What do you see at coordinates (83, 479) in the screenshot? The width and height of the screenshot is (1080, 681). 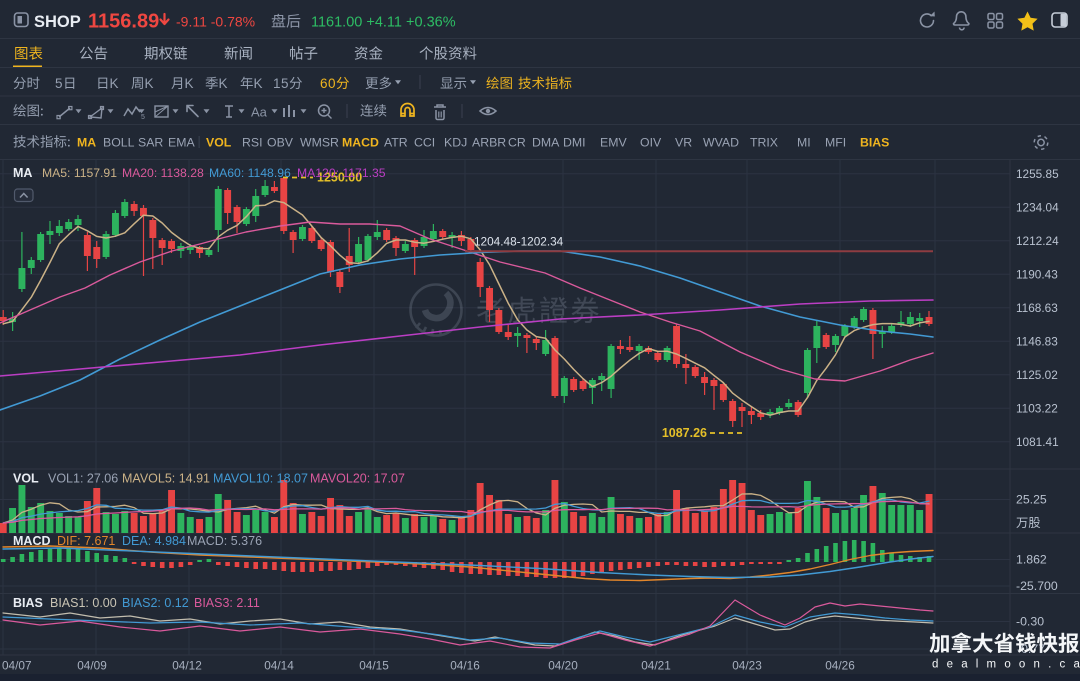 I see `svg-text: VOL1: 27.06` at bounding box center [83, 479].